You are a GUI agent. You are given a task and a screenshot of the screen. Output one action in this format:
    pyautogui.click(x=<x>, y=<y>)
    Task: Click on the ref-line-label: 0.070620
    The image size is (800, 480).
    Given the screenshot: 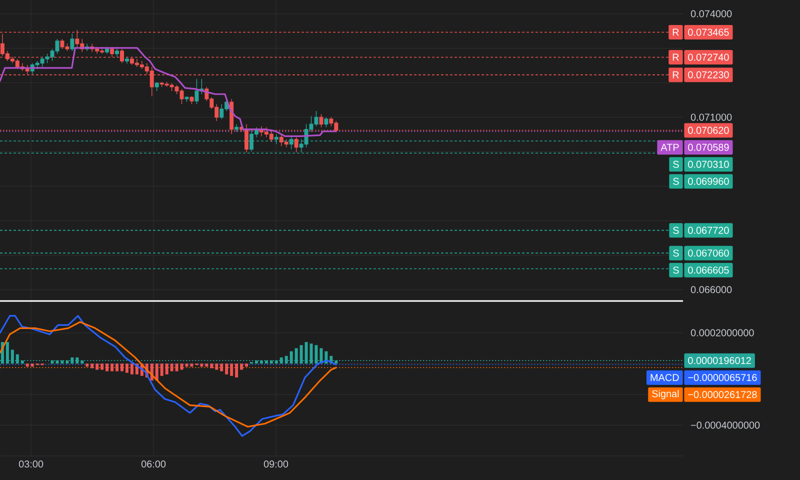 What is the action you would take?
    pyautogui.click(x=708, y=130)
    